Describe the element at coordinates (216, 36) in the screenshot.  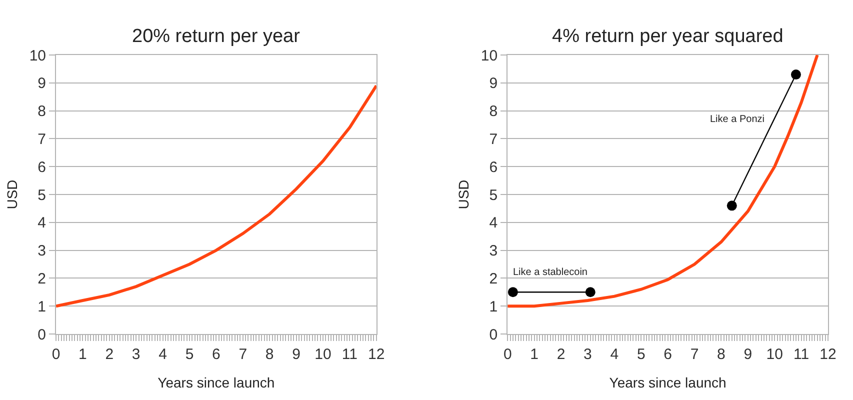
I see `chart-title: 20% return per year` at that location.